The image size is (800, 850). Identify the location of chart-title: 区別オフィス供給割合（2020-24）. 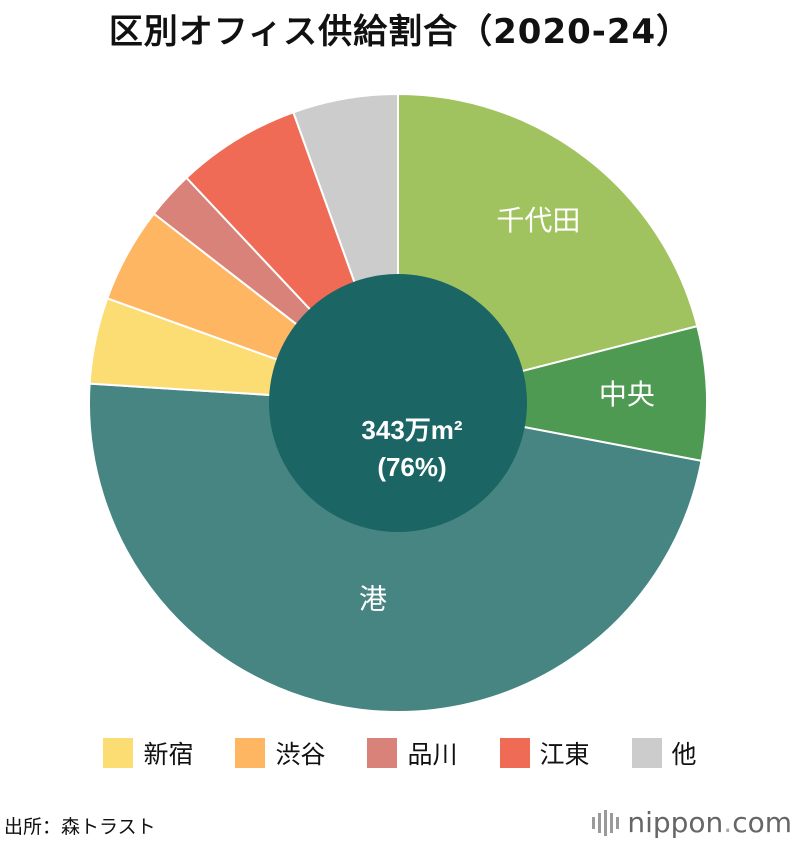
(400, 32).